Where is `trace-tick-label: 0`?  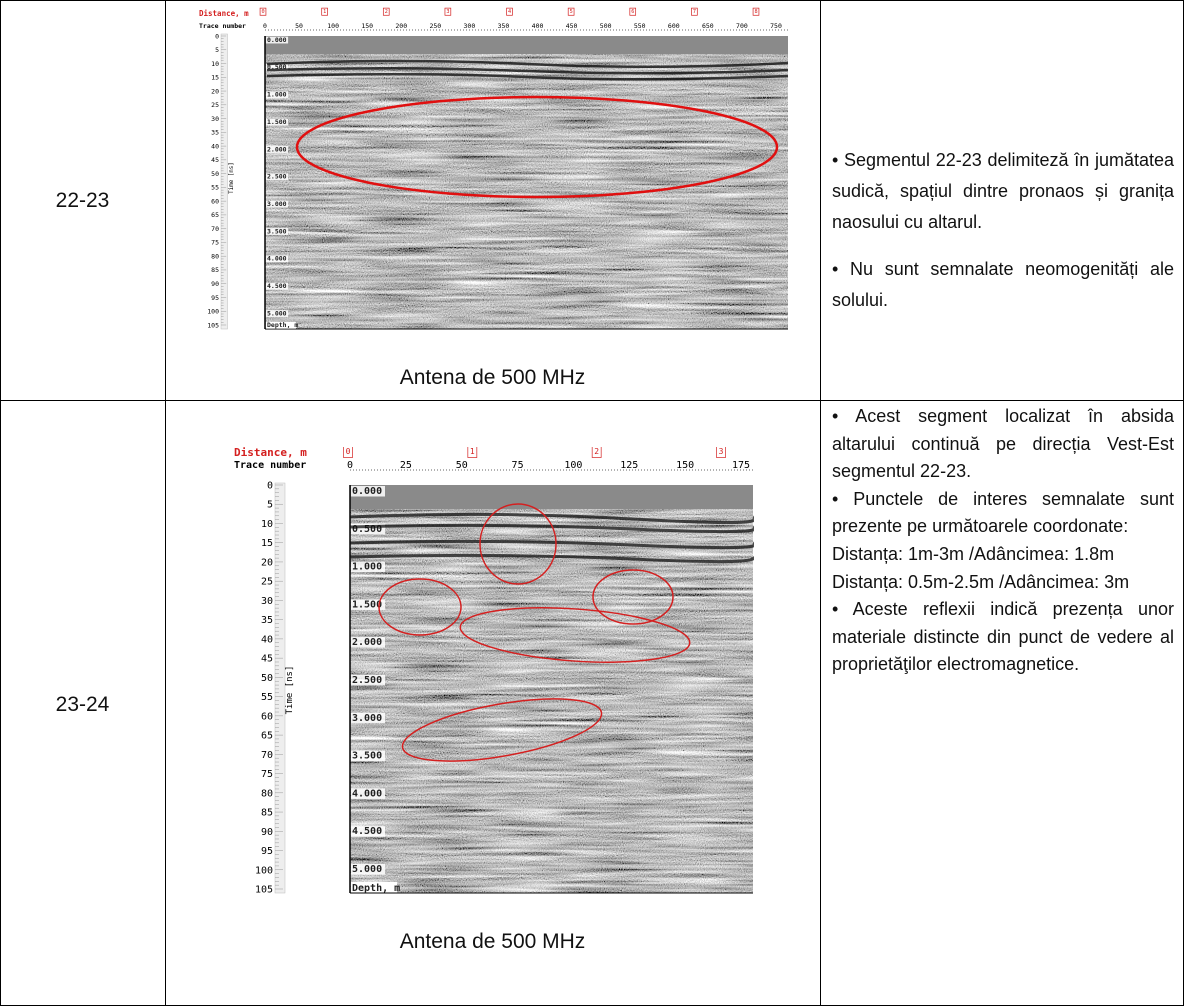 trace-tick-label: 0 is located at coordinates (350, 465).